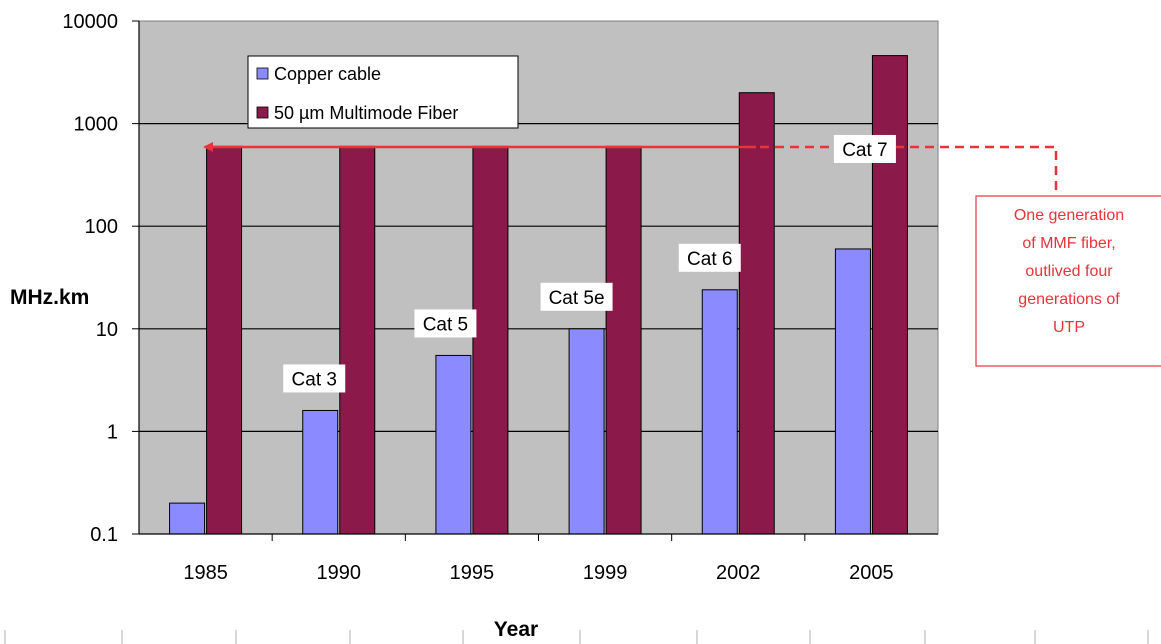  I want to click on bar-label: Cat 6, so click(709, 259).